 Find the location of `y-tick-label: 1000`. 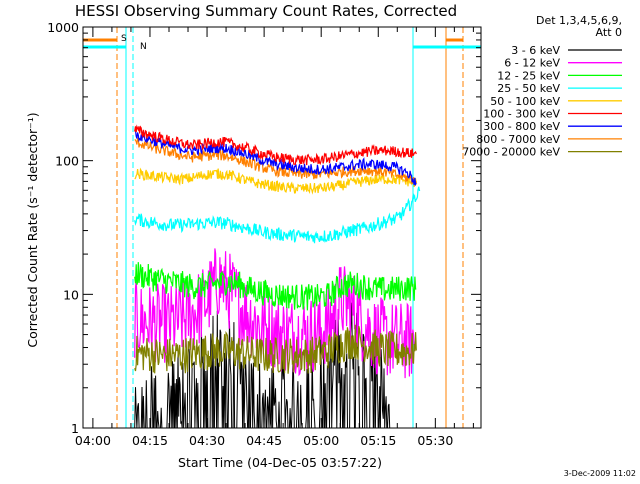

y-tick-label: 1000 is located at coordinates (63, 27).